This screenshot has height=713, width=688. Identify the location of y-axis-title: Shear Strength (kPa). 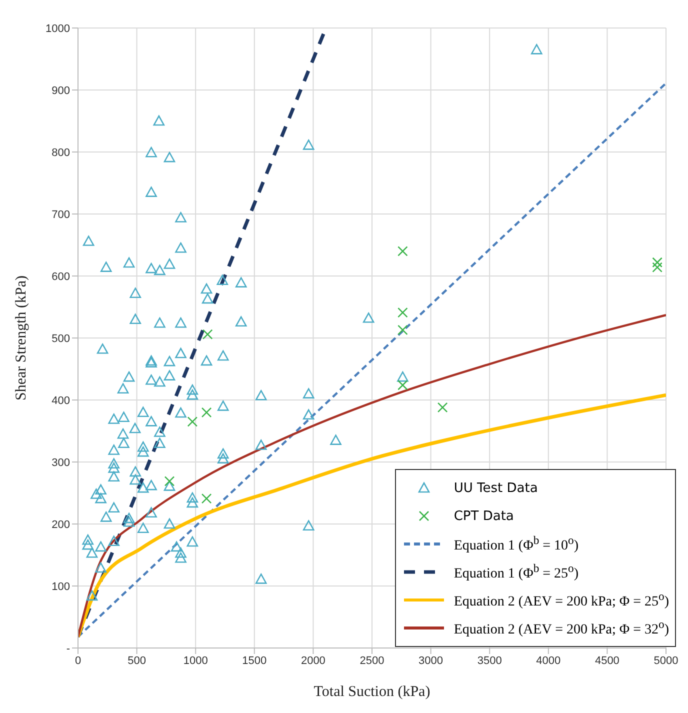
(21, 338).